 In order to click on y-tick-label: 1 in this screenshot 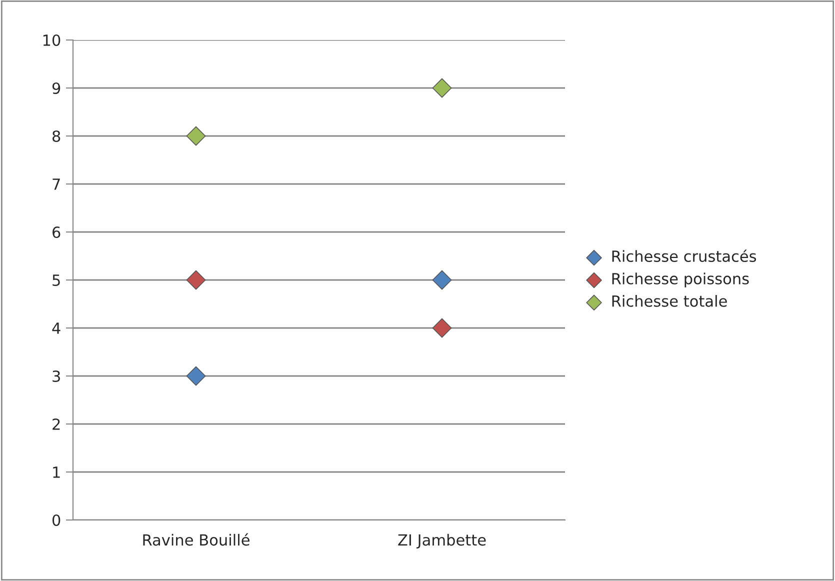, I will do `click(56, 472)`.